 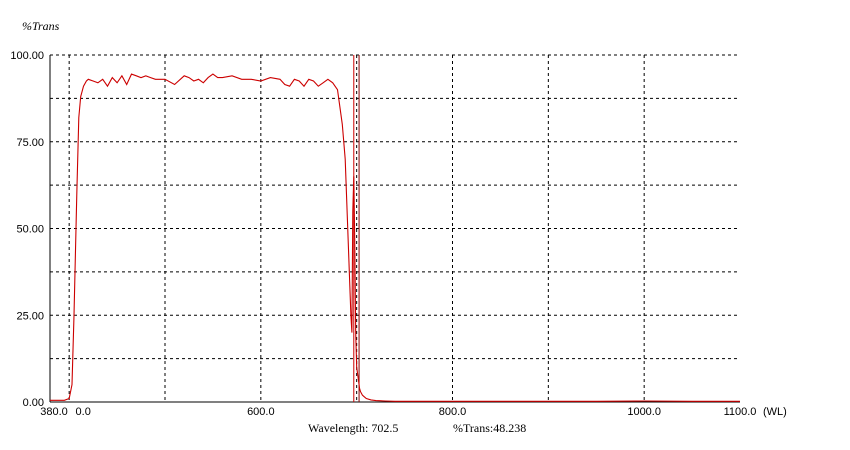 What do you see at coordinates (261, 412) in the screenshot?
I see `x-tick-label: 600.0` at bounding box center [261, 412].